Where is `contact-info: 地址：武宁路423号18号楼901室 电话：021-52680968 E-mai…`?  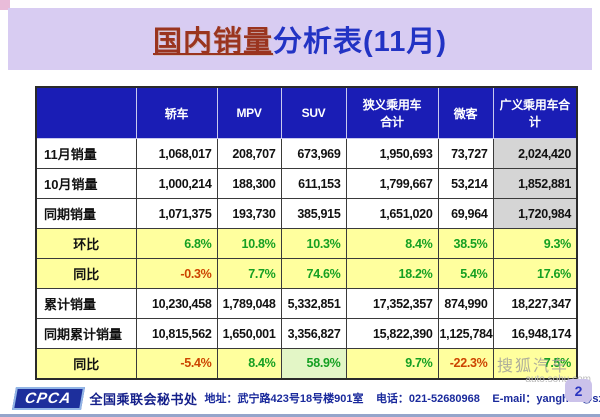
contact-info: 地址：武宁路423号18号楼901室 电话：021-52680968 E-mai… is located at coordinates (402, 398).